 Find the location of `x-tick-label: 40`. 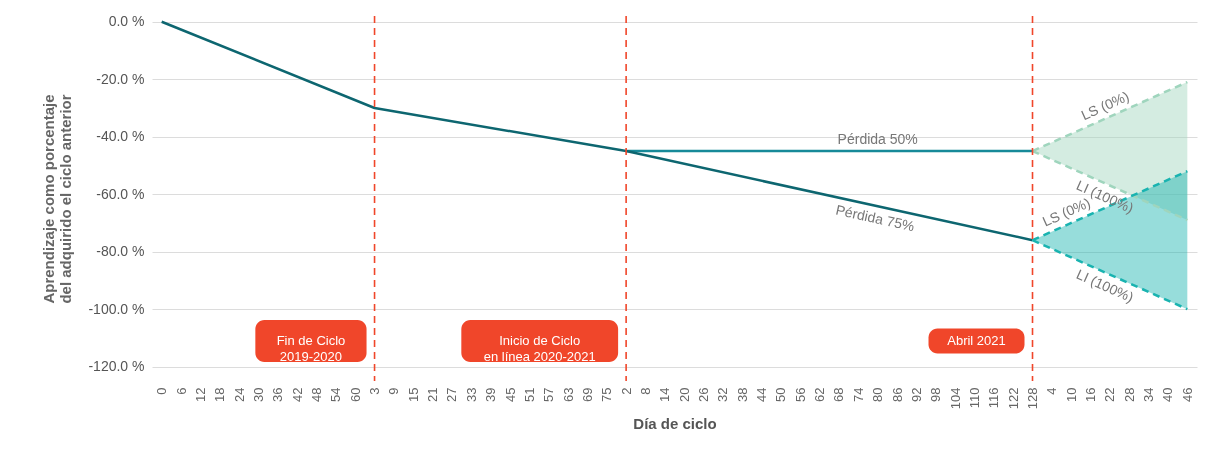

x-tick-label: 40 is located at coordinates (1168, 394).